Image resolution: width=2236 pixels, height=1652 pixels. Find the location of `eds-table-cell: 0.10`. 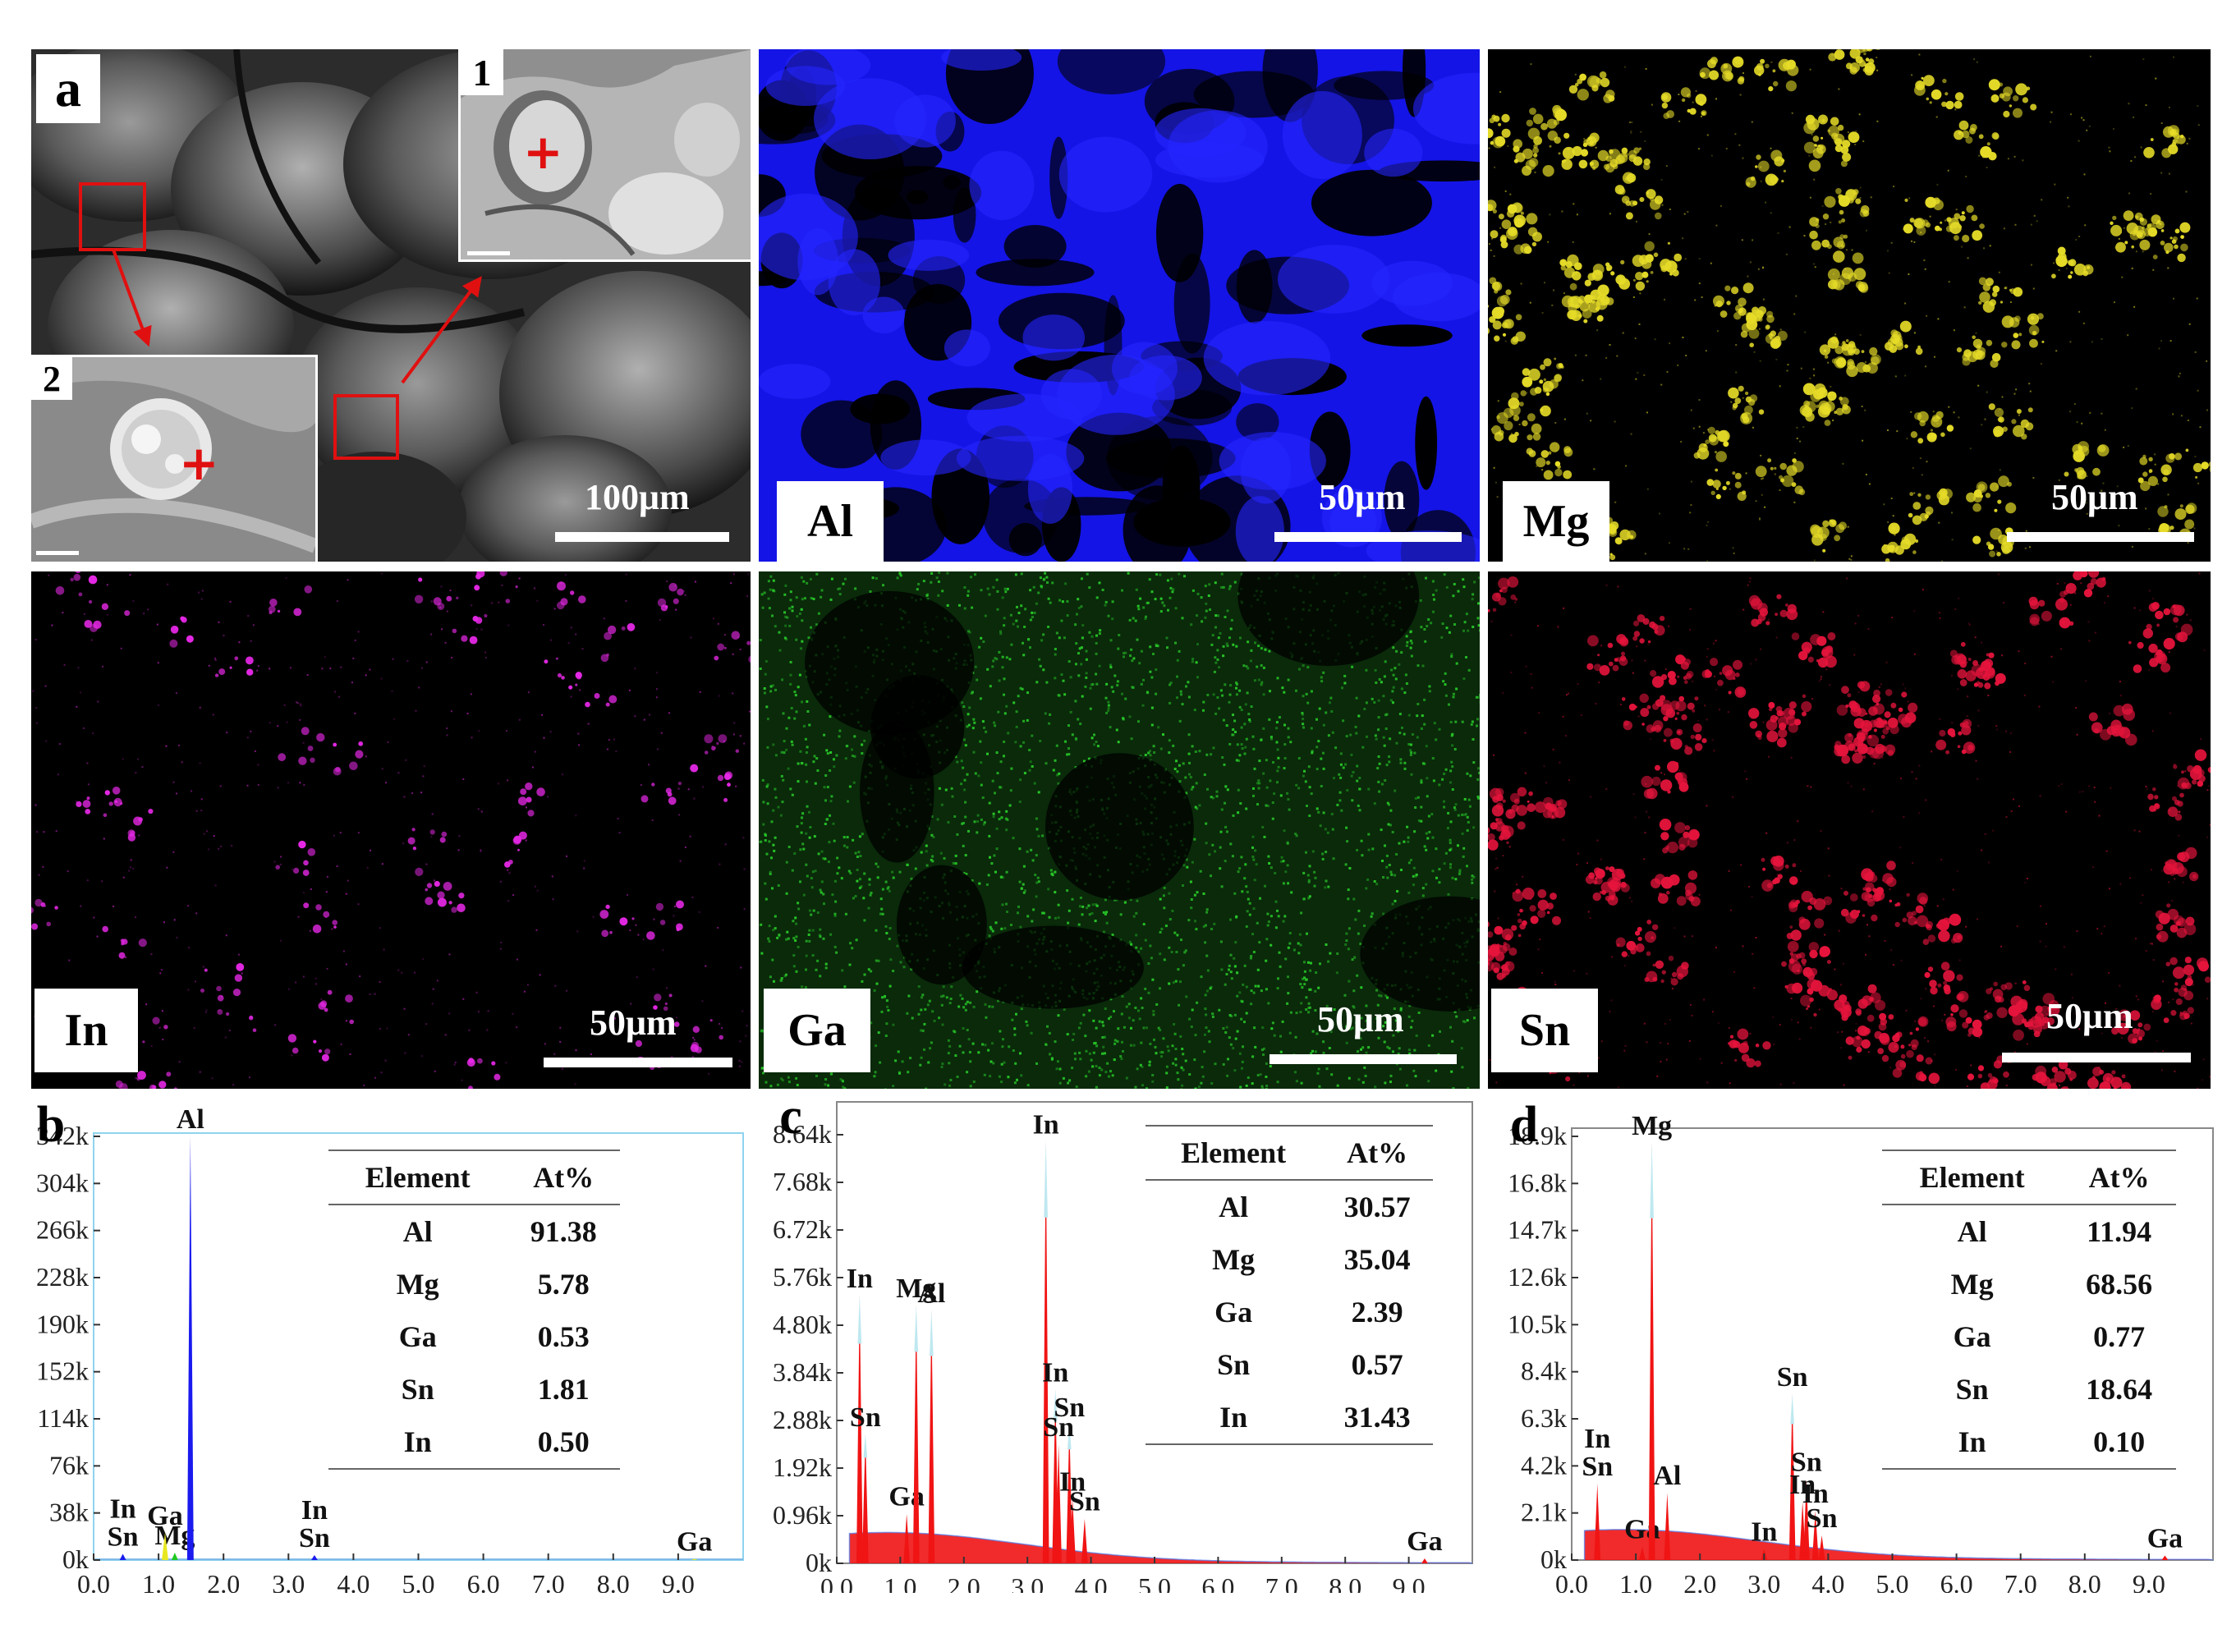

eds-table-cell: 0.10 is located at coordinates (2119, 1442).